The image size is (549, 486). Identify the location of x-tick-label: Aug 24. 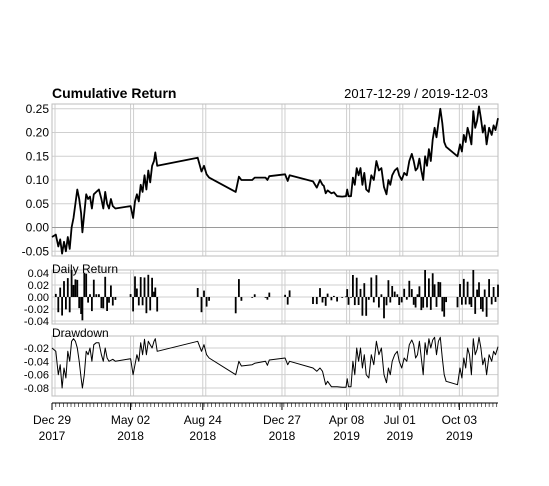
(203, 420).